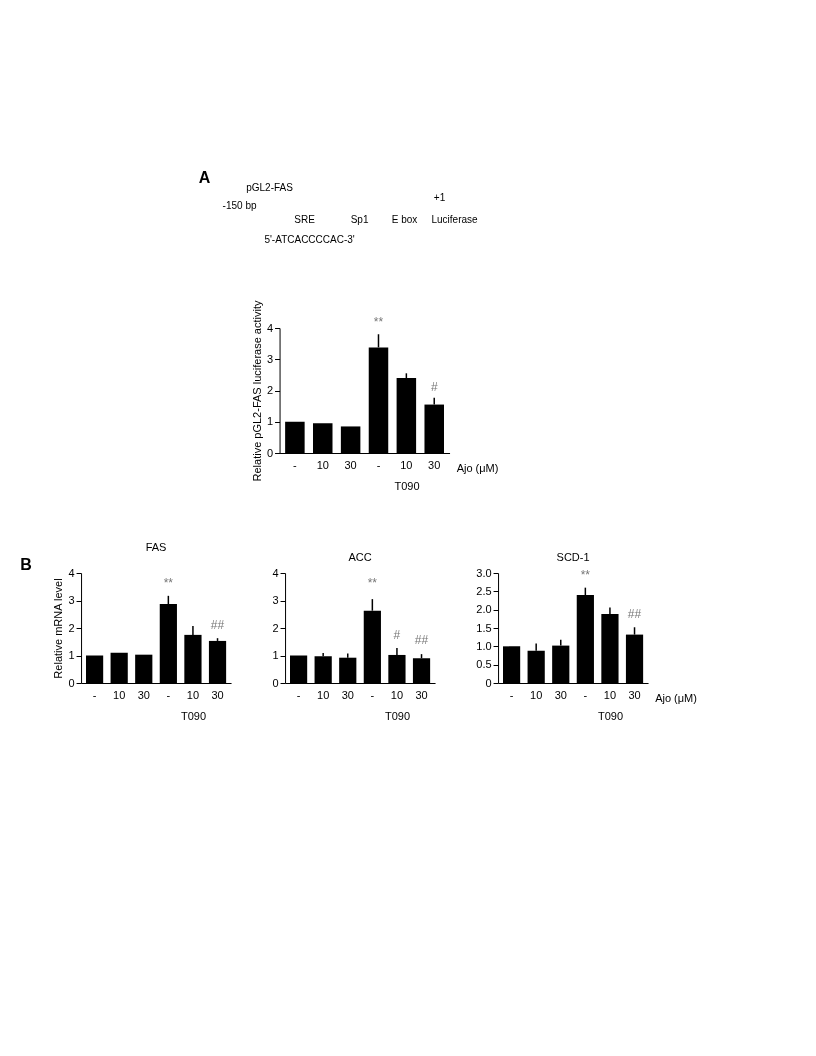  I want to click on y-tick-label: 2.0, so click(484, 609).